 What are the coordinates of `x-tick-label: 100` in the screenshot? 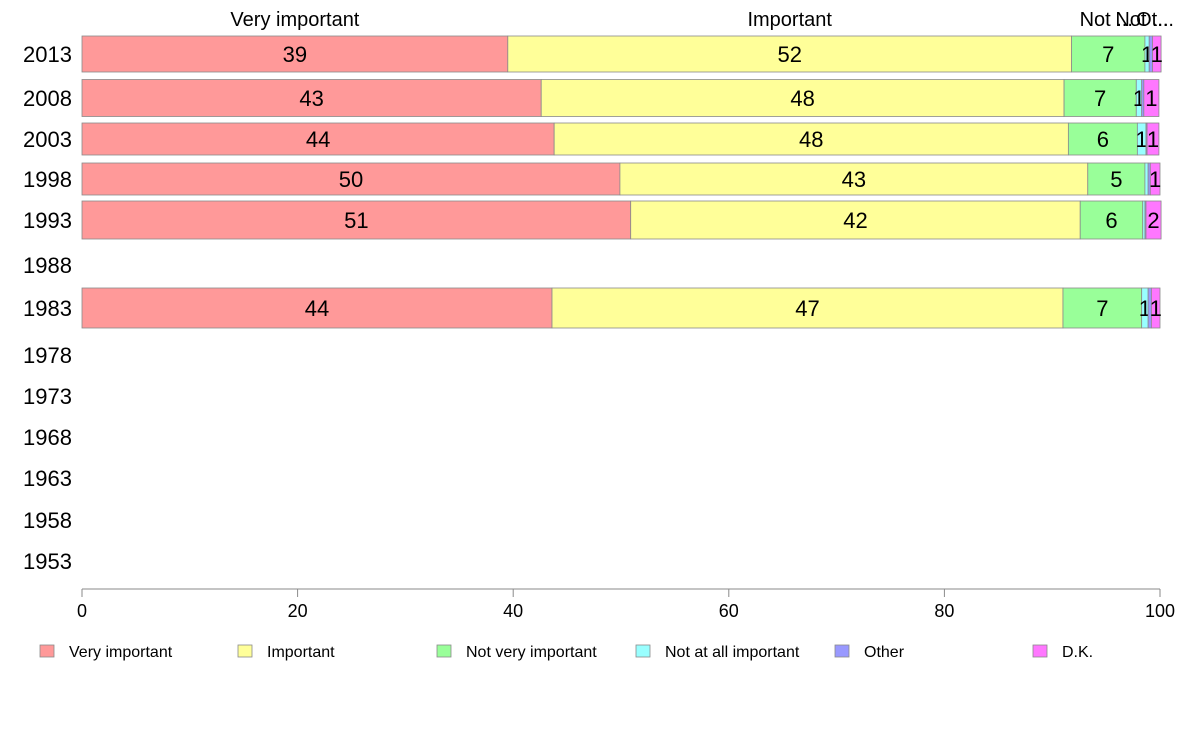 It's located at (1160, 611).